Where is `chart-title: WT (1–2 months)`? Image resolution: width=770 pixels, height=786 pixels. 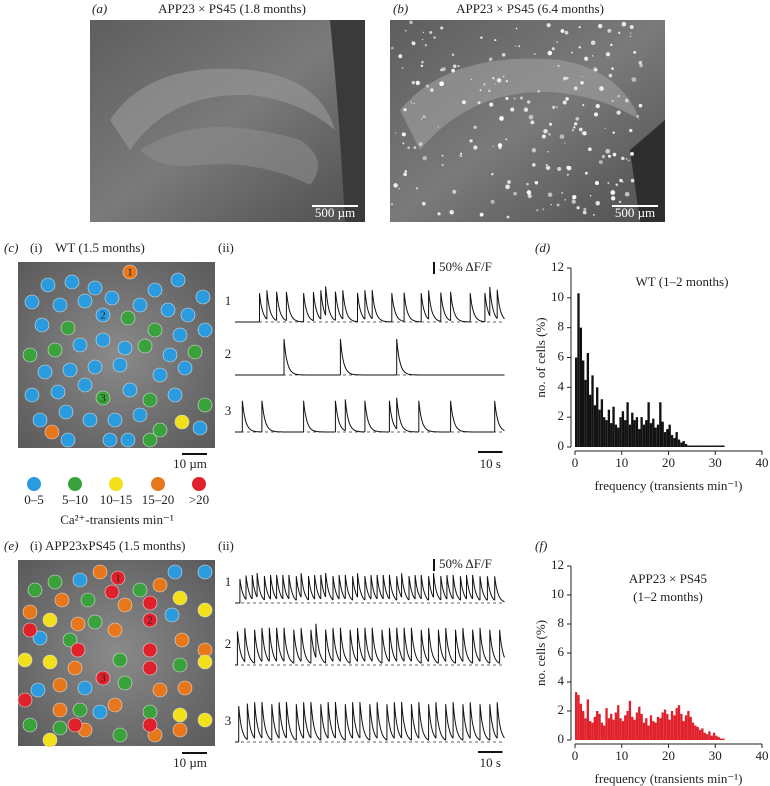
chart-title: WT (1–2 months) is located at coordinates (682, 281).